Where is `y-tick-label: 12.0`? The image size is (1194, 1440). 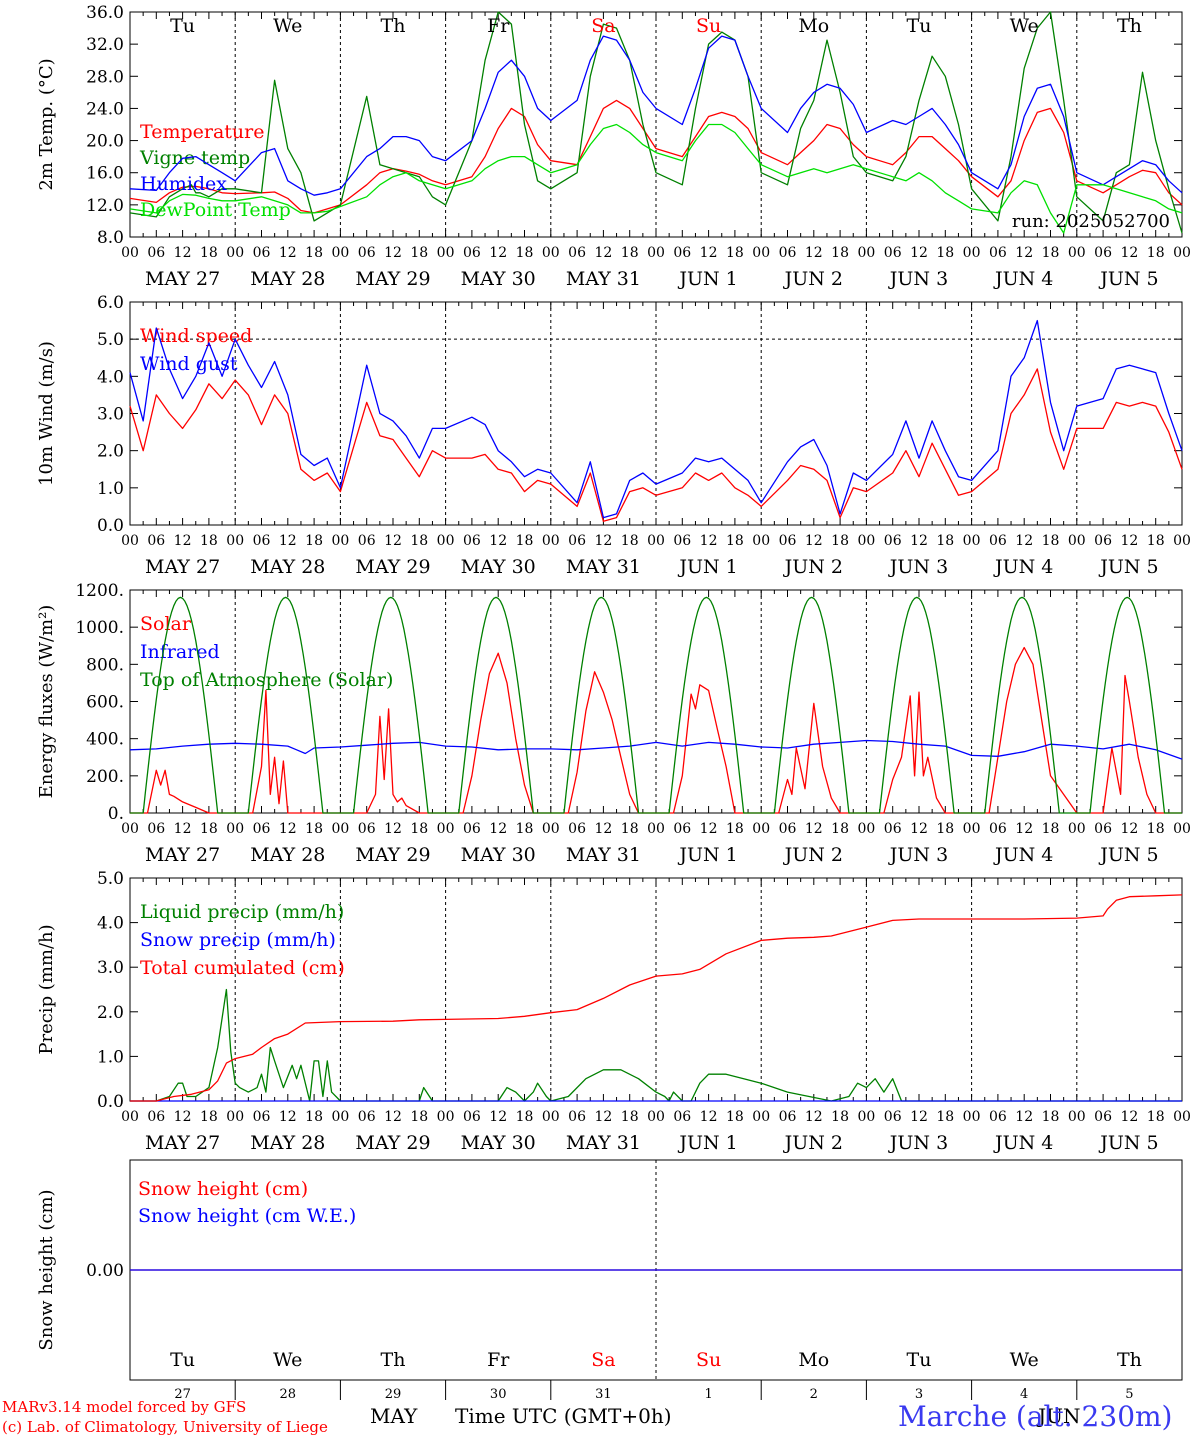
y-tick-label: 12.0 is located at coordinates (105, 206).